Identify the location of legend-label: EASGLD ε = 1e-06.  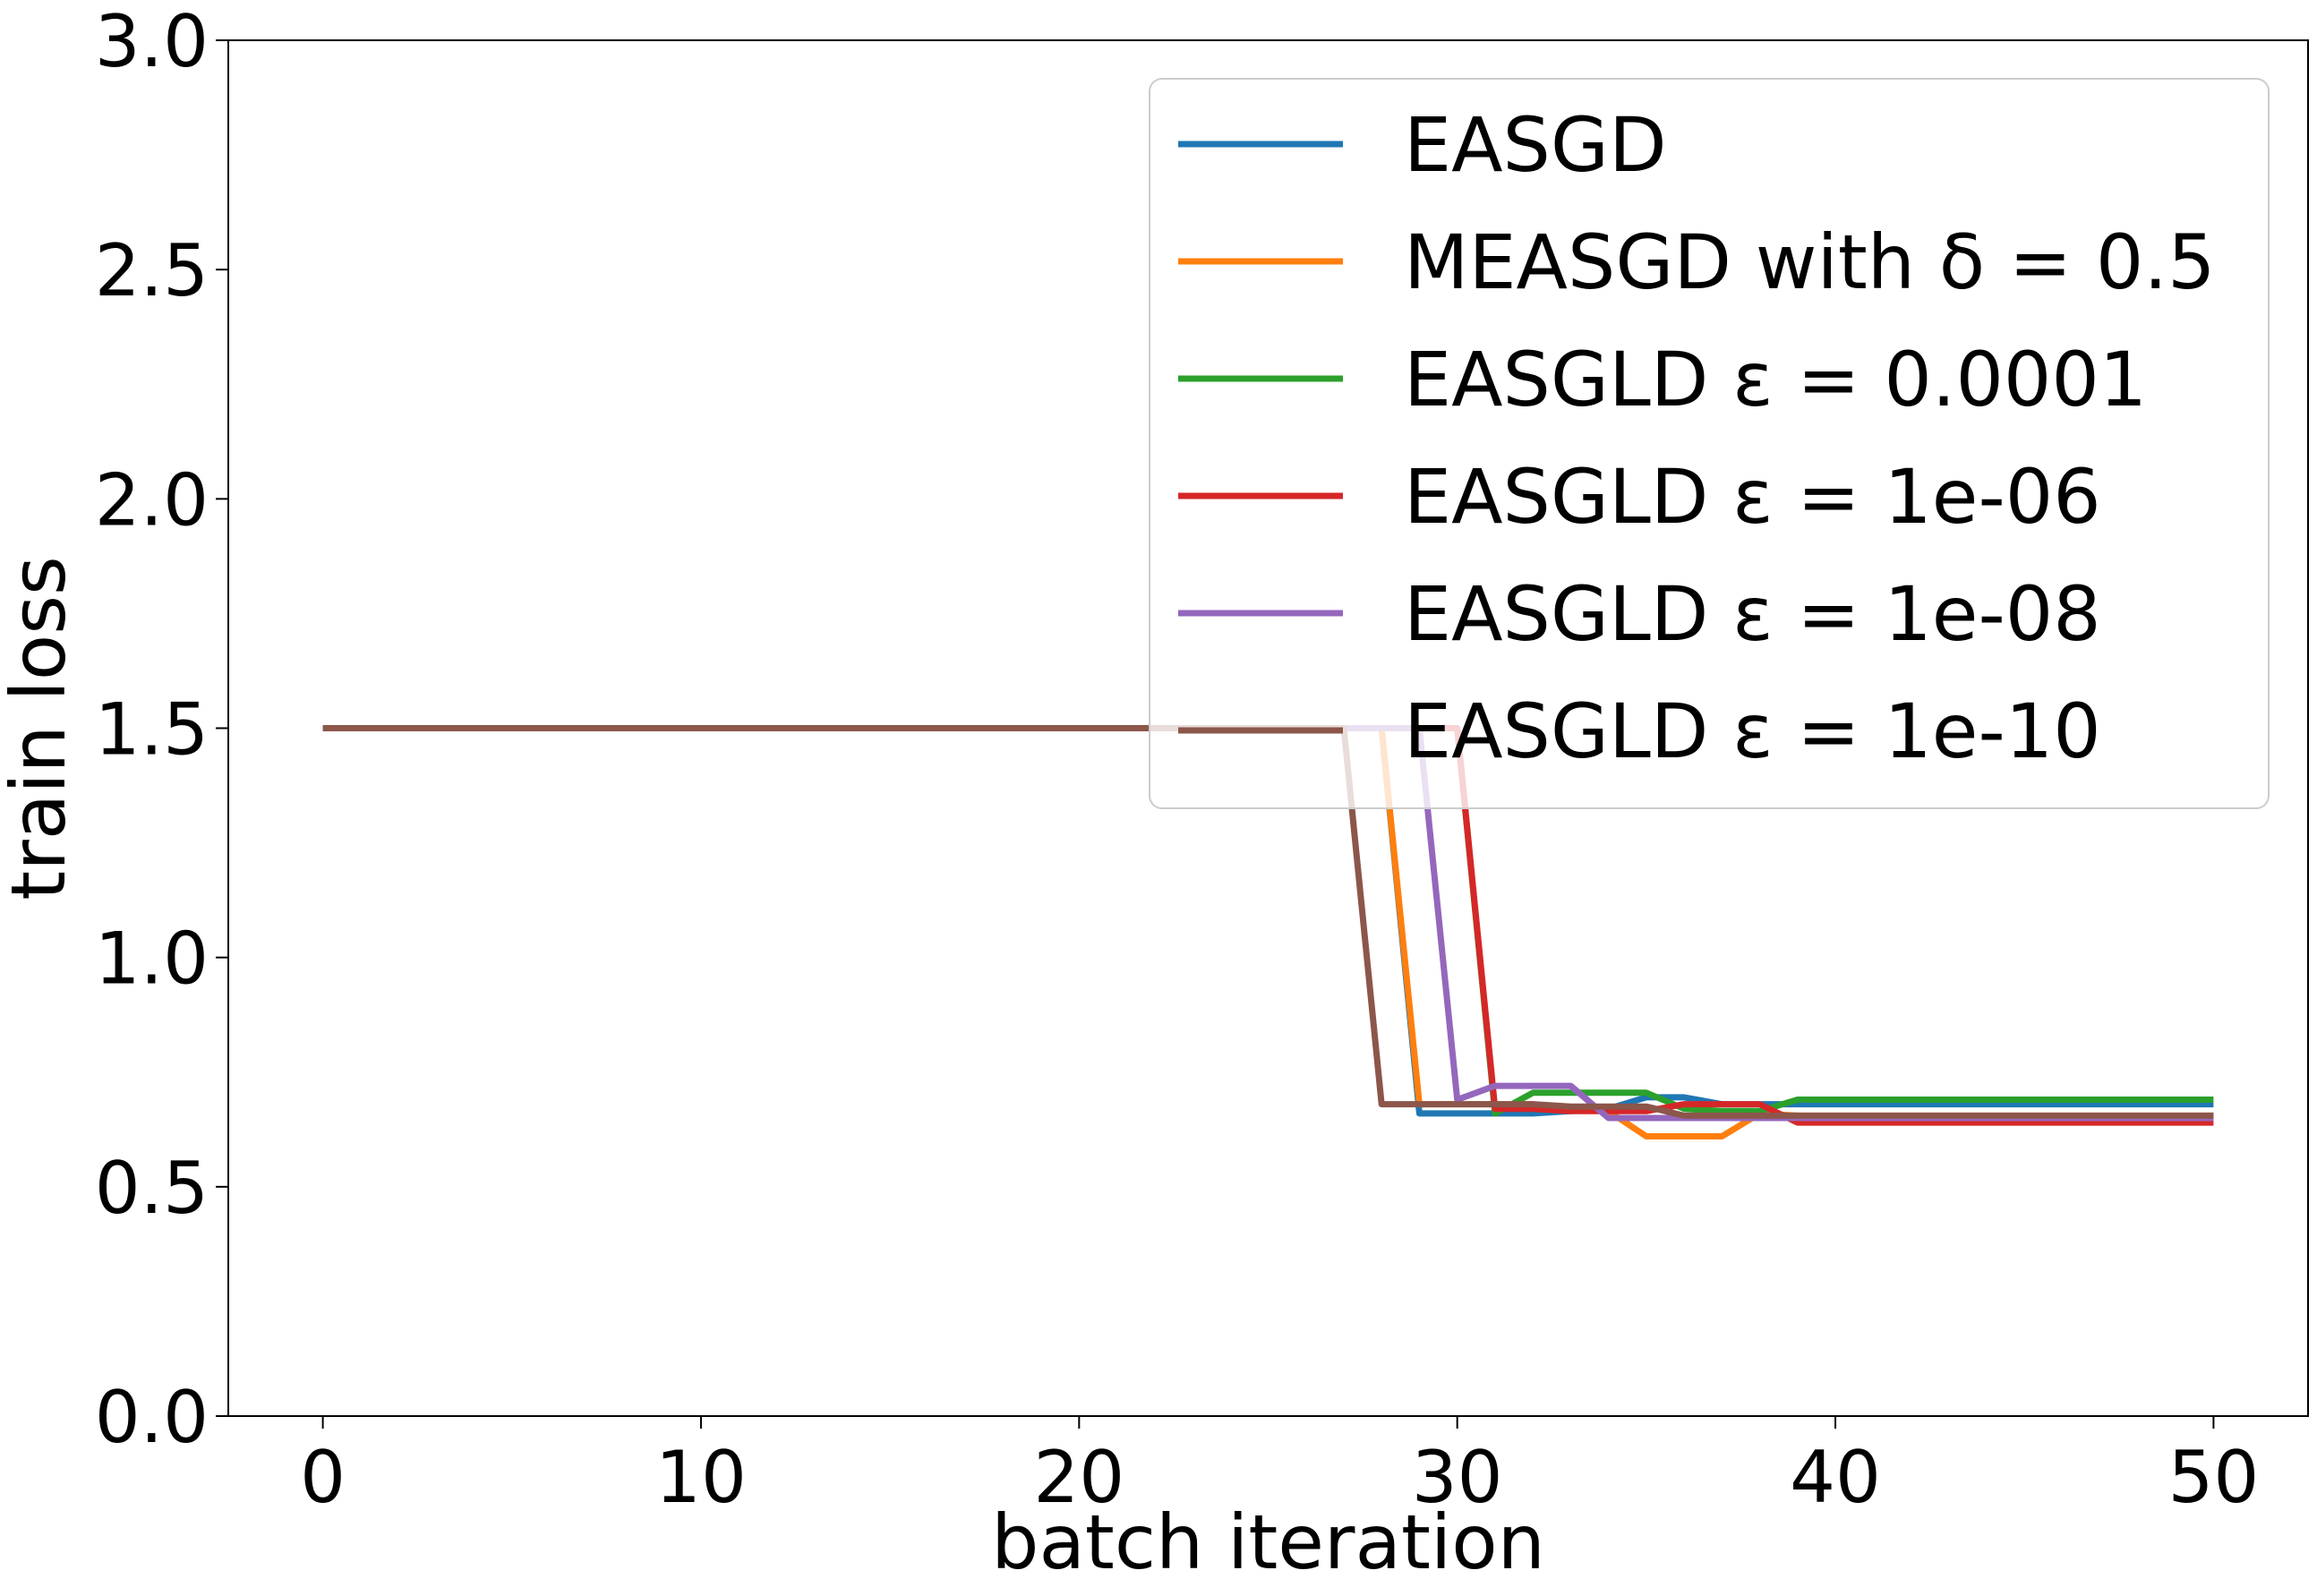
(1752, 497).